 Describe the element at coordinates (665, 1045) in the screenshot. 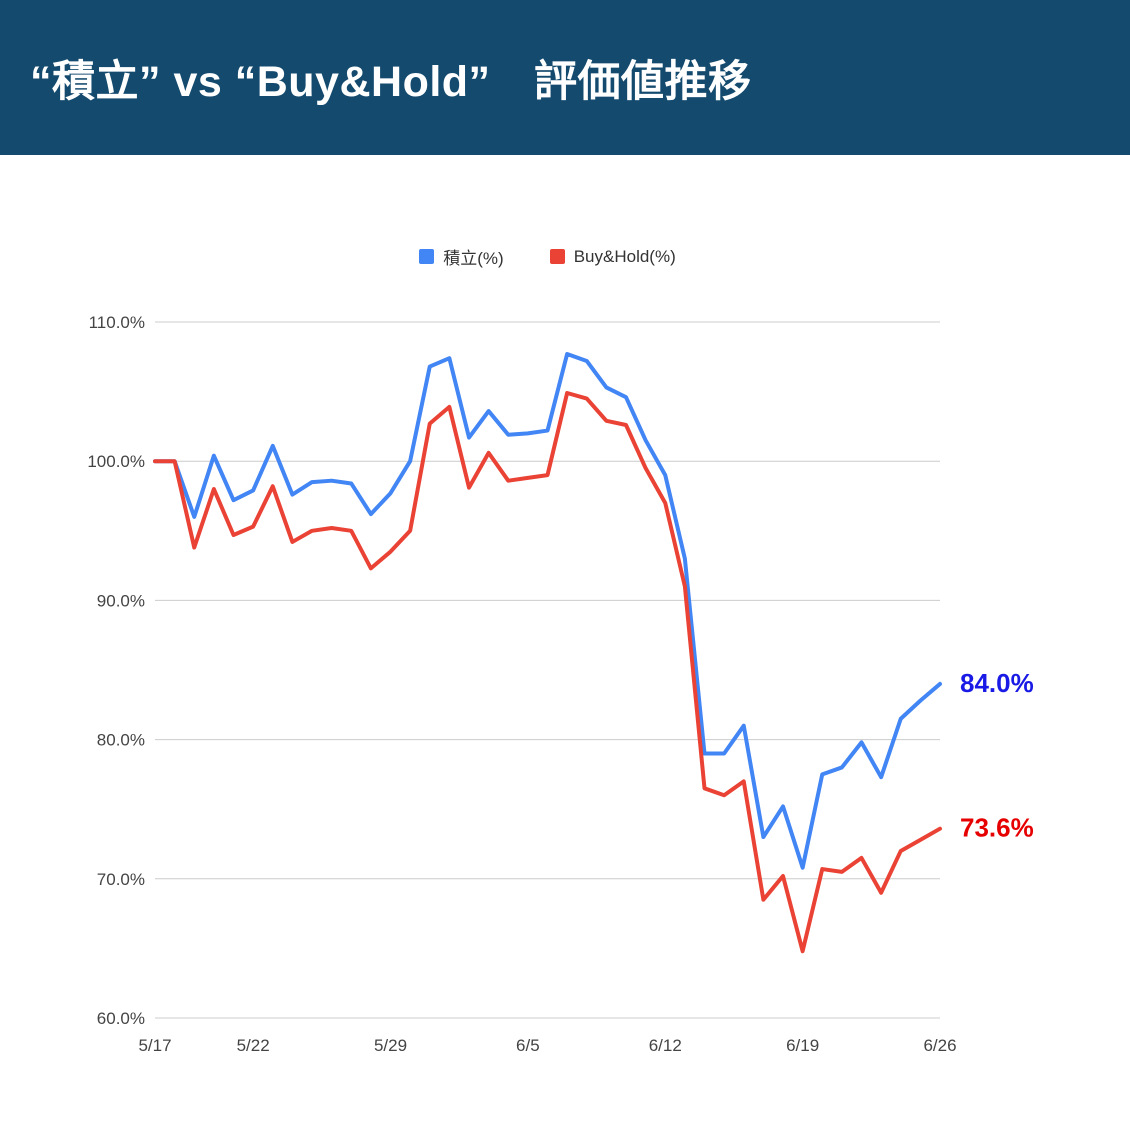

I see `x-axis-label: 6/12` at that location.